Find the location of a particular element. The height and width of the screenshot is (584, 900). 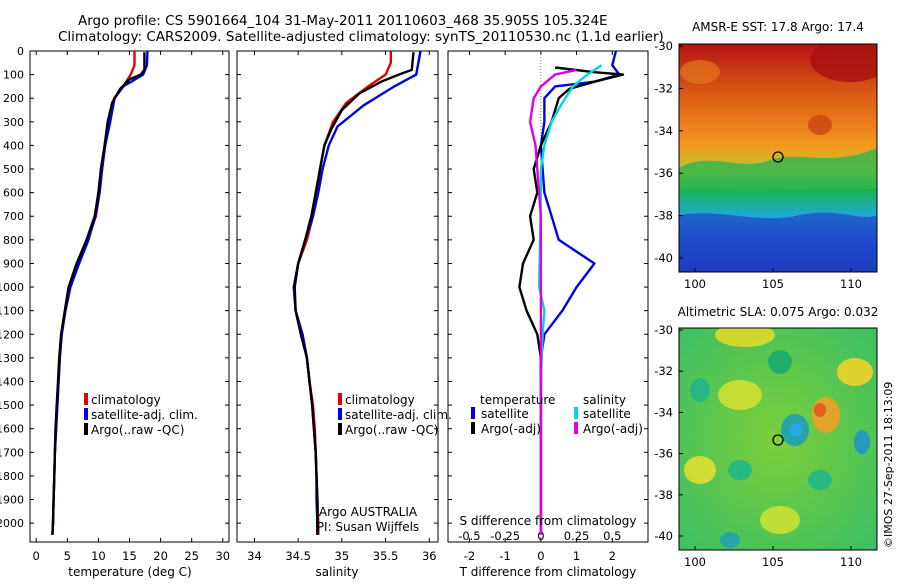

depth-tick-label: 1400 is located at coordinates (12, 381).